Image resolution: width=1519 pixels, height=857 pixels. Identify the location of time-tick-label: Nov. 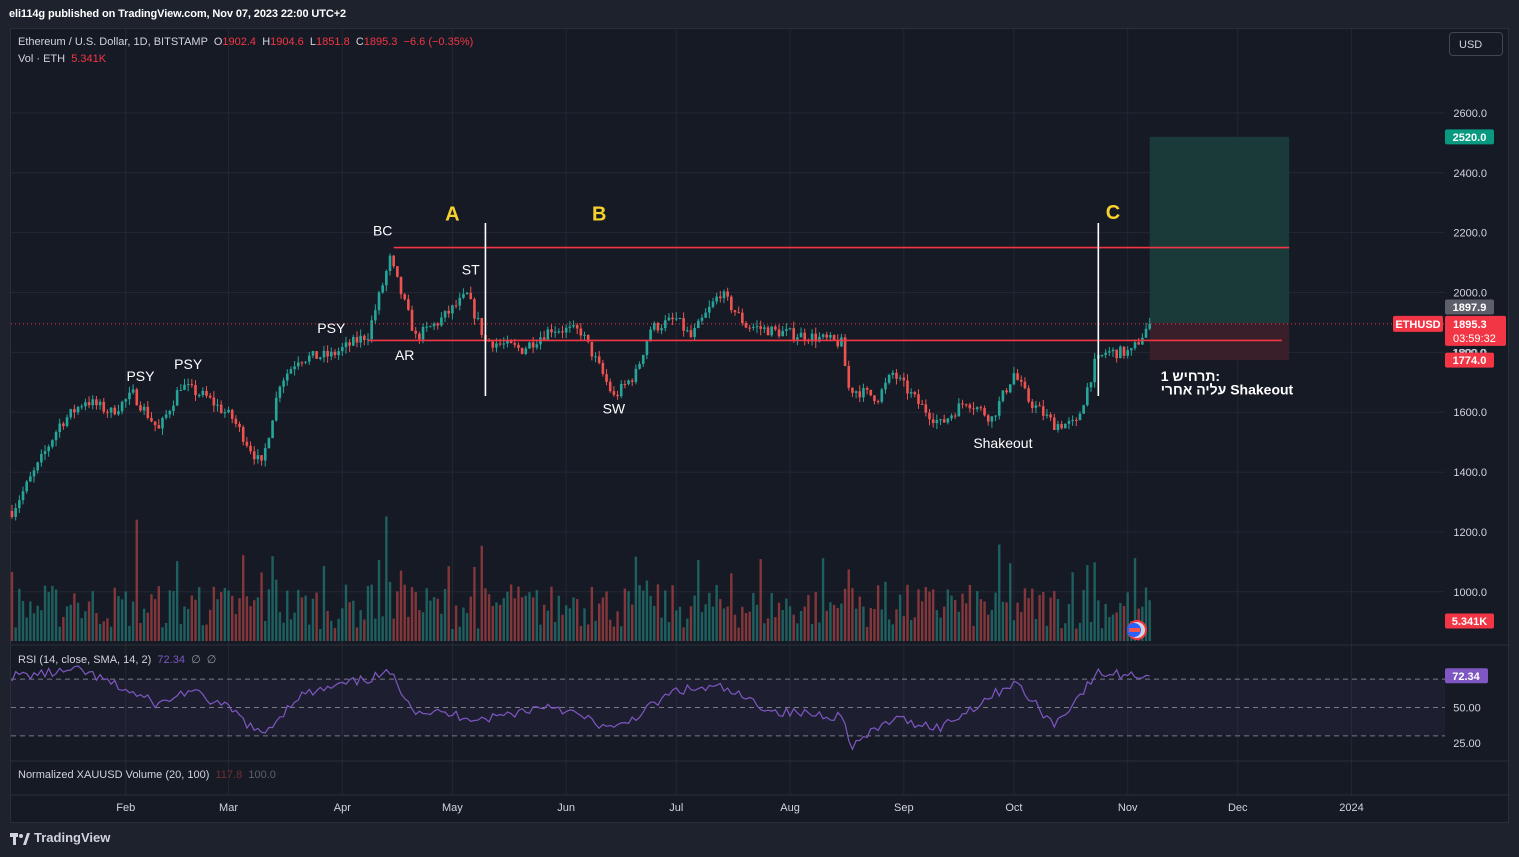
(1128, 808).